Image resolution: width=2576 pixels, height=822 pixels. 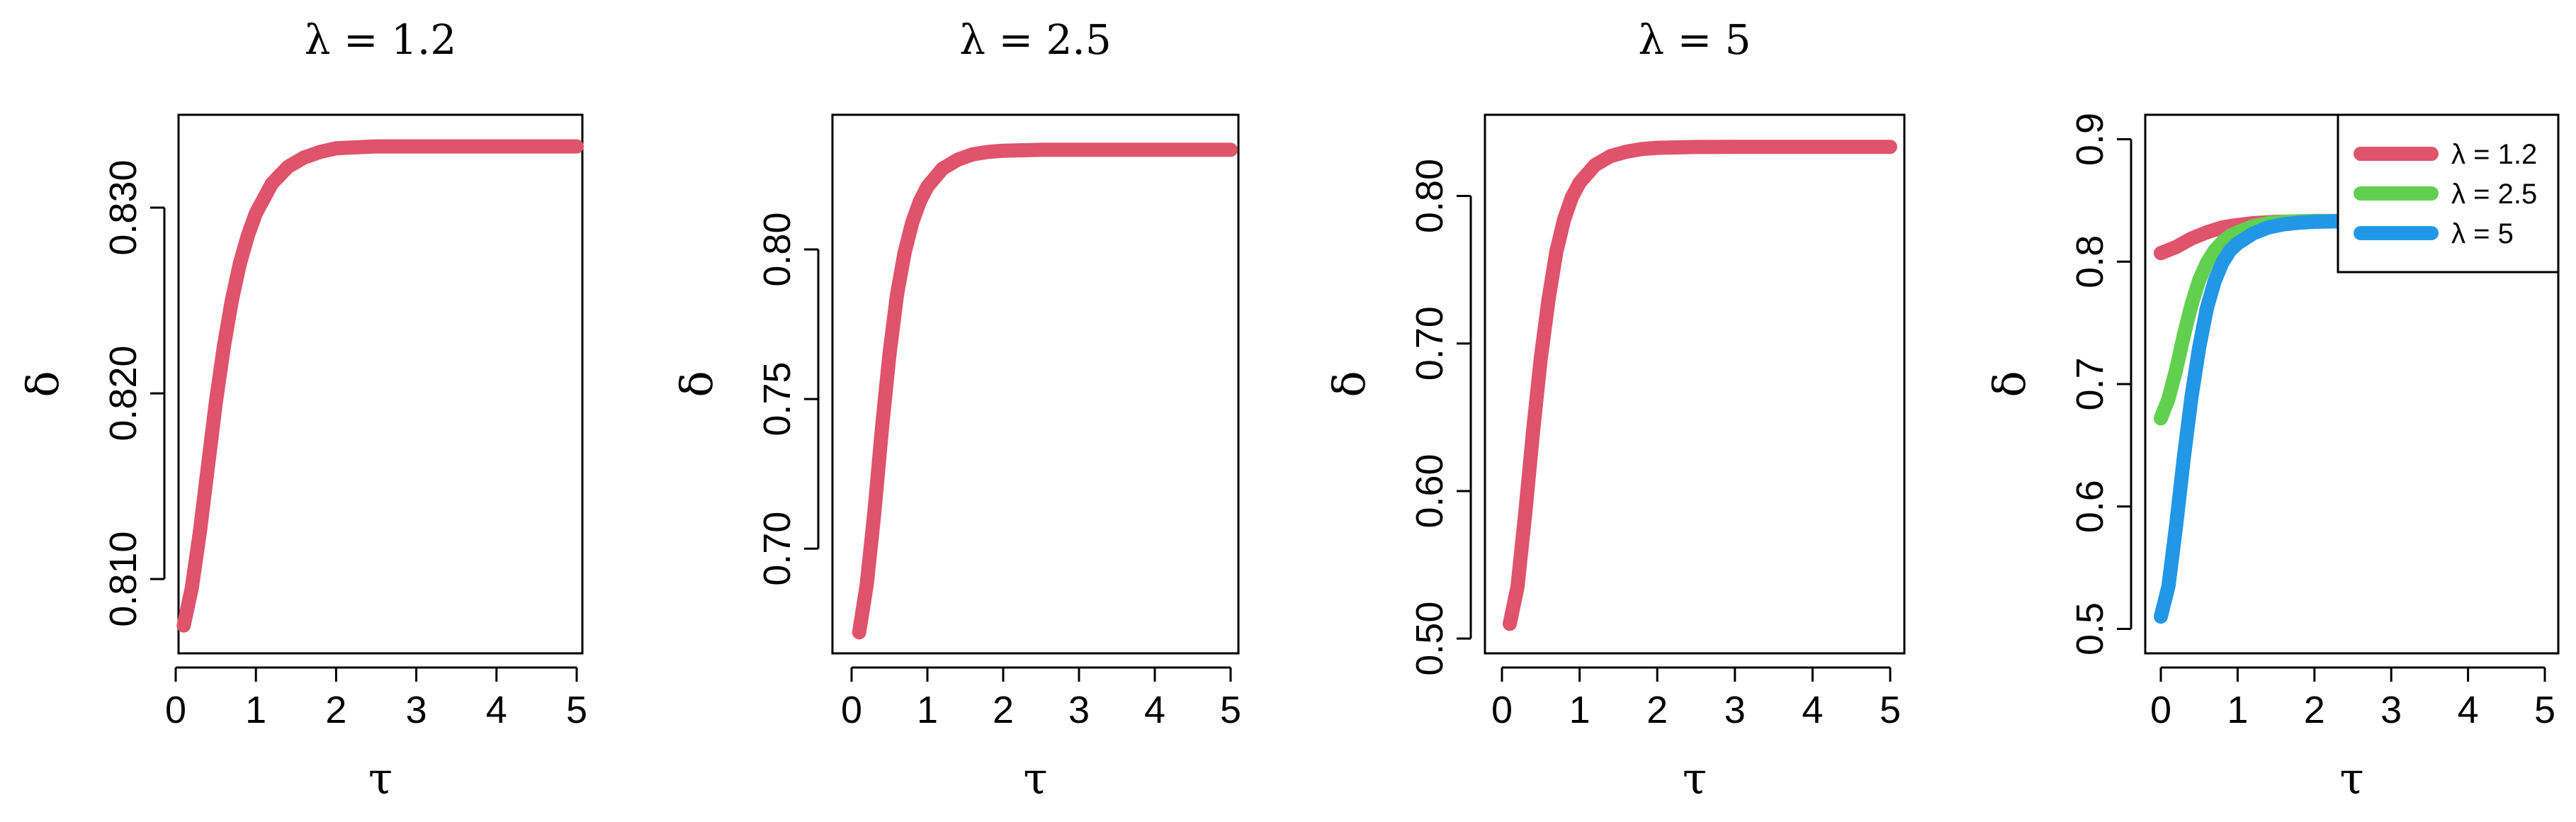 I want to click on panel-title: λ = 5, so click(x=1694, y=40).